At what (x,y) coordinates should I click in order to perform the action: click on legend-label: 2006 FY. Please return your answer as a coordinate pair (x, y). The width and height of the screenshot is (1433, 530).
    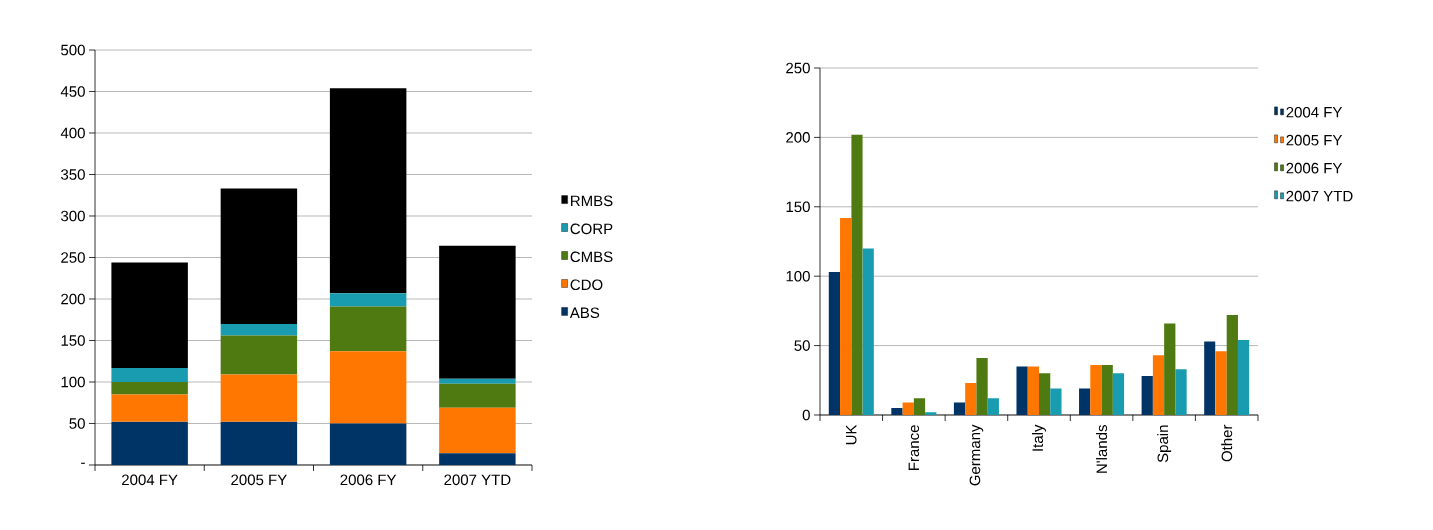
    Looking at the image, I should click on (1314, 168).